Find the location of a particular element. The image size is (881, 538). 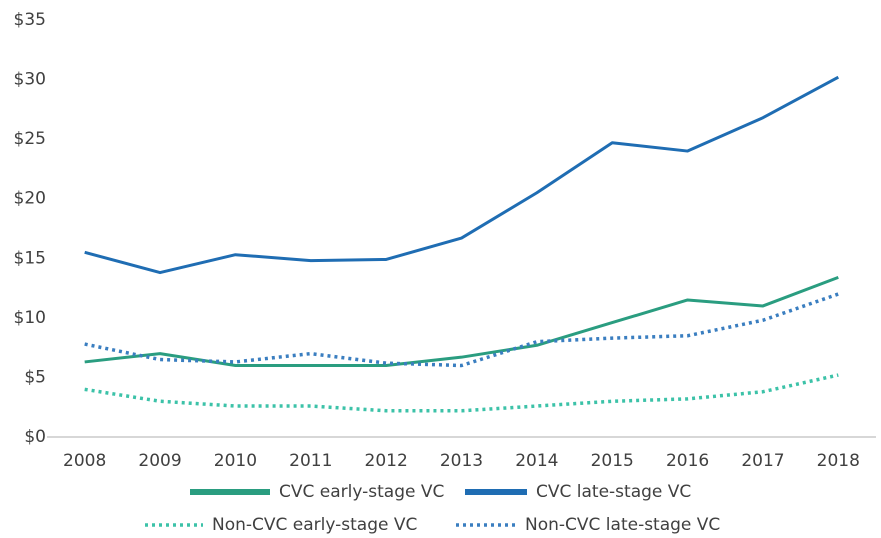

x-tick-label: 2013 is located at coordinates (461, 461).